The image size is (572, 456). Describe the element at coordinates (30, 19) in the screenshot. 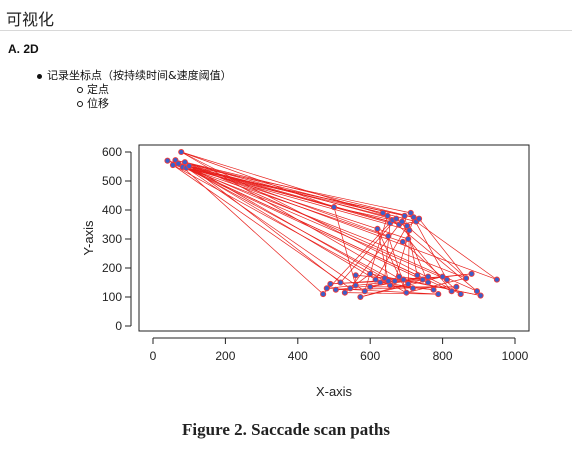

I see `page-heading: 可视化` at that location.